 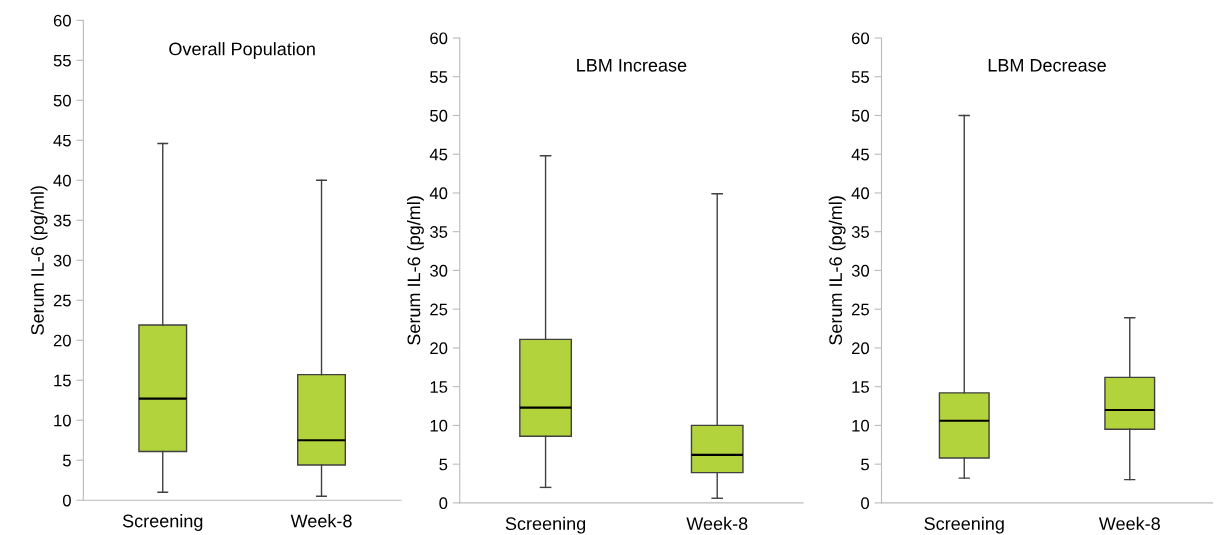 I want to click on text: LBM Decrease, so click(x=1047, y=65).